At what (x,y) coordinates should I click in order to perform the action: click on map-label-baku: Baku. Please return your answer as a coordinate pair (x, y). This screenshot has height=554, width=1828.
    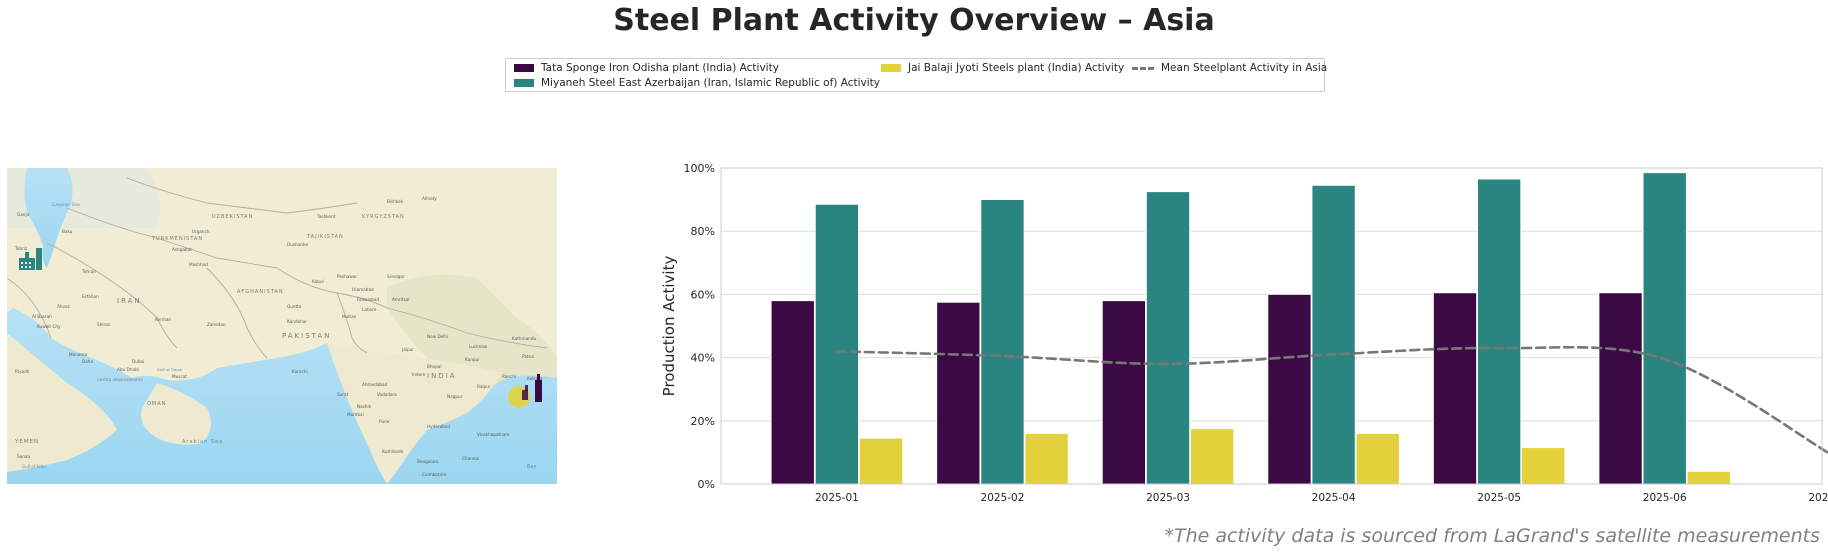
    Looking at the image, I should click on (67, 231).